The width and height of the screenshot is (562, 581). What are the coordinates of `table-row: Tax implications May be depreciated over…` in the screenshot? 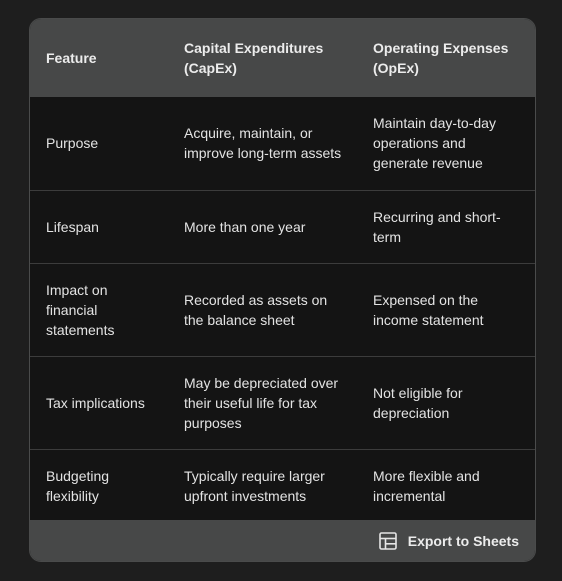 It's located at (282, 402).